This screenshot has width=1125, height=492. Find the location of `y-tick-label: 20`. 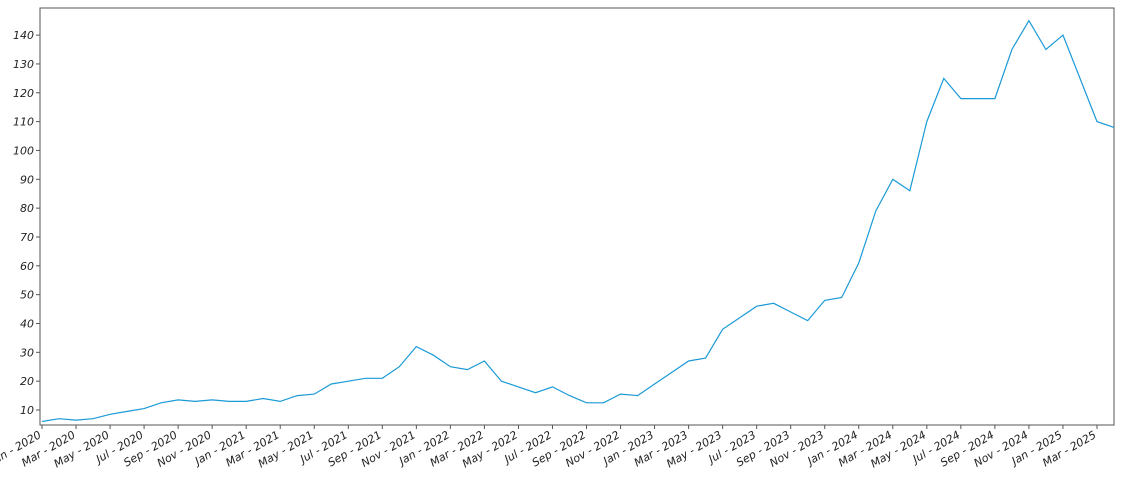

y-tick-label: 20 is located at coordinates (27, 381).